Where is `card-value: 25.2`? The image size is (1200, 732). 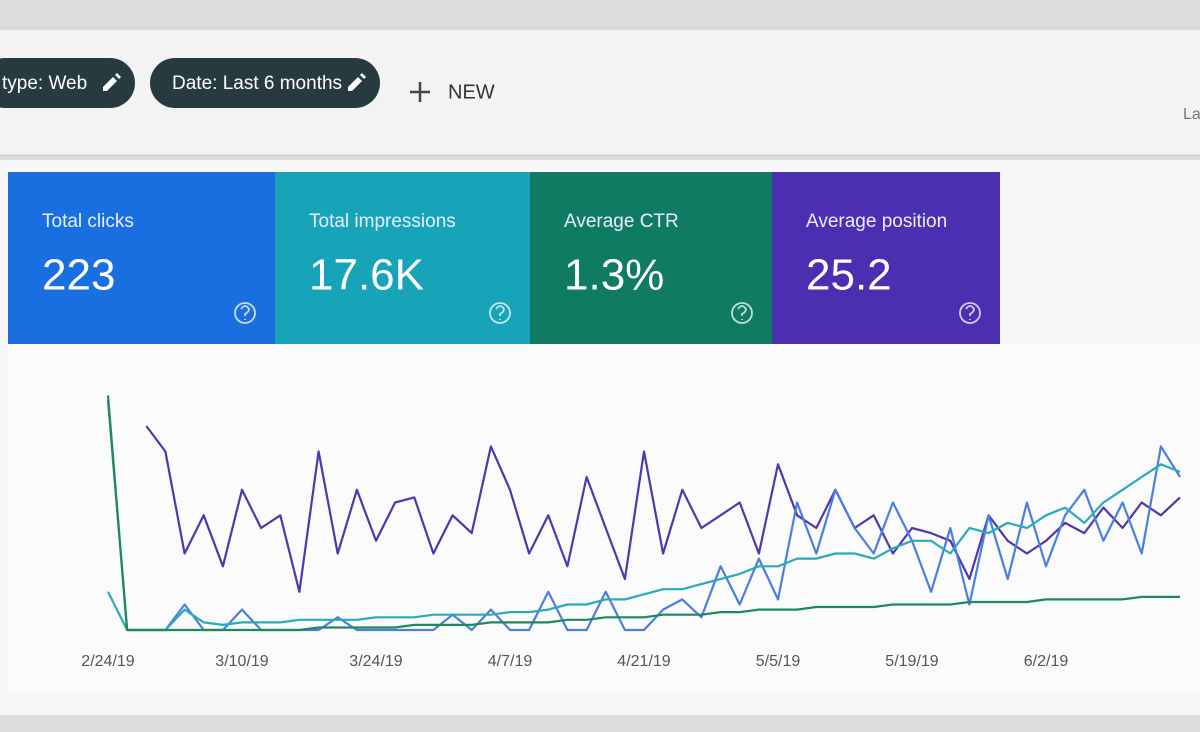
card-value: 25.2 is located at coordinates (849, 275).